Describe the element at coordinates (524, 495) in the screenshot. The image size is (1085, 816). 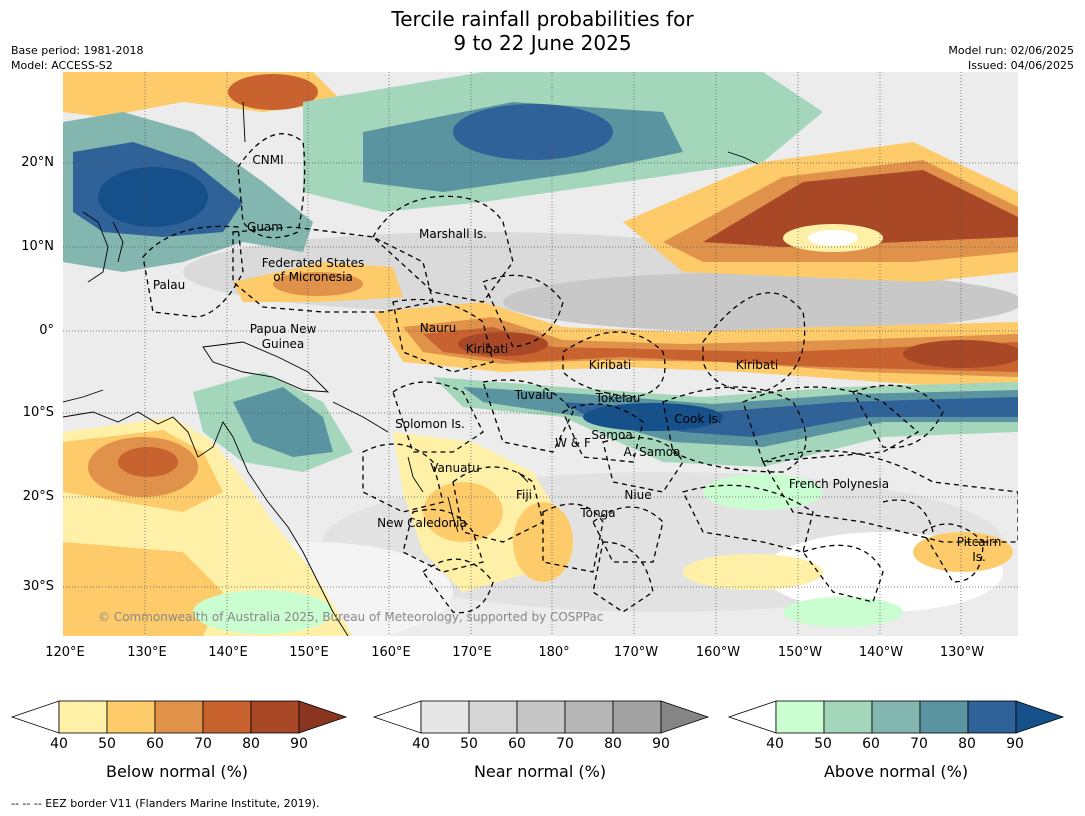
I see `region-label: Fiji` at that location.